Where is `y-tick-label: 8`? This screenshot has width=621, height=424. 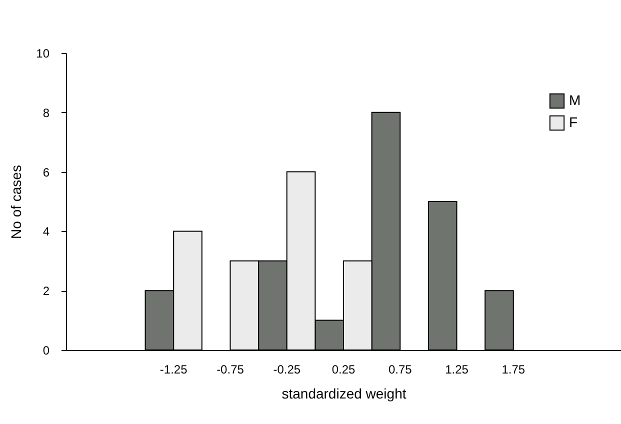 y-tick-label: 8 is located at coordinates (46, 113).